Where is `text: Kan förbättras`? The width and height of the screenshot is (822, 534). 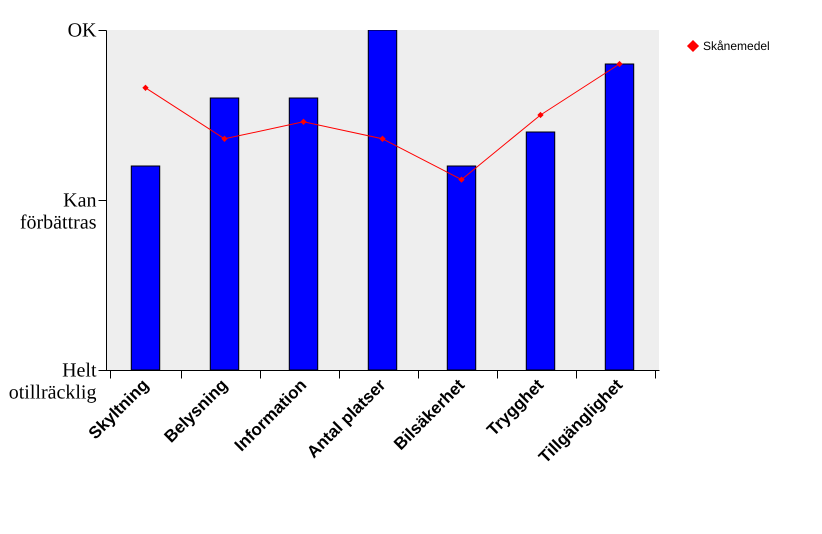
text: Kan förbättras is located at coordinates (58, 212).